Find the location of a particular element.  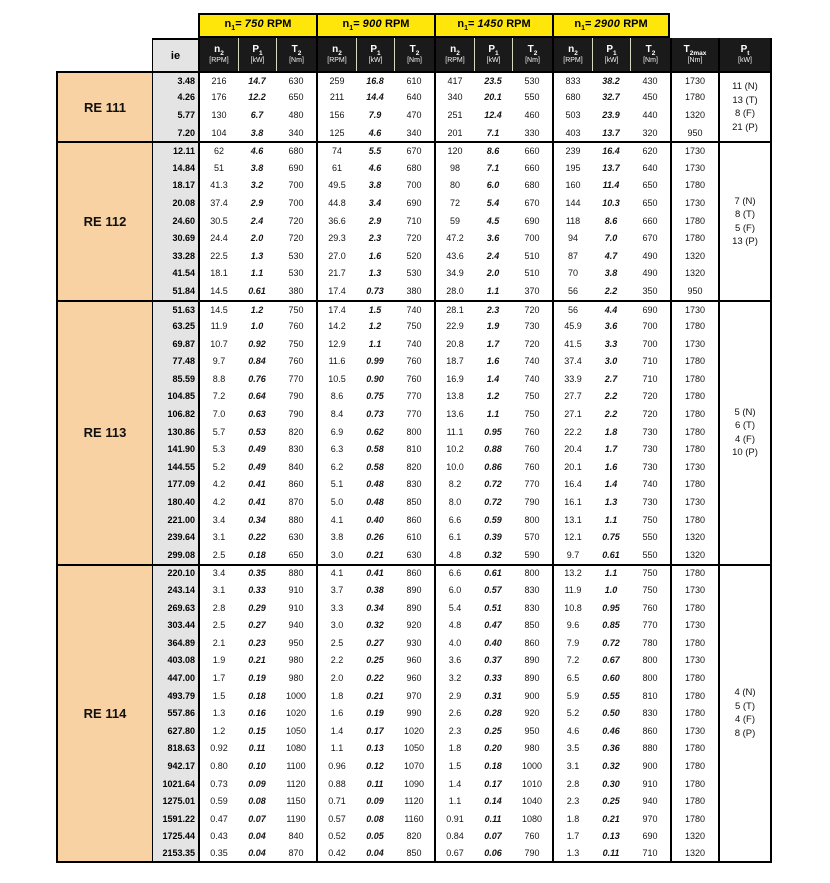

cell-t2: 710 is located at coordinates (414, 220).